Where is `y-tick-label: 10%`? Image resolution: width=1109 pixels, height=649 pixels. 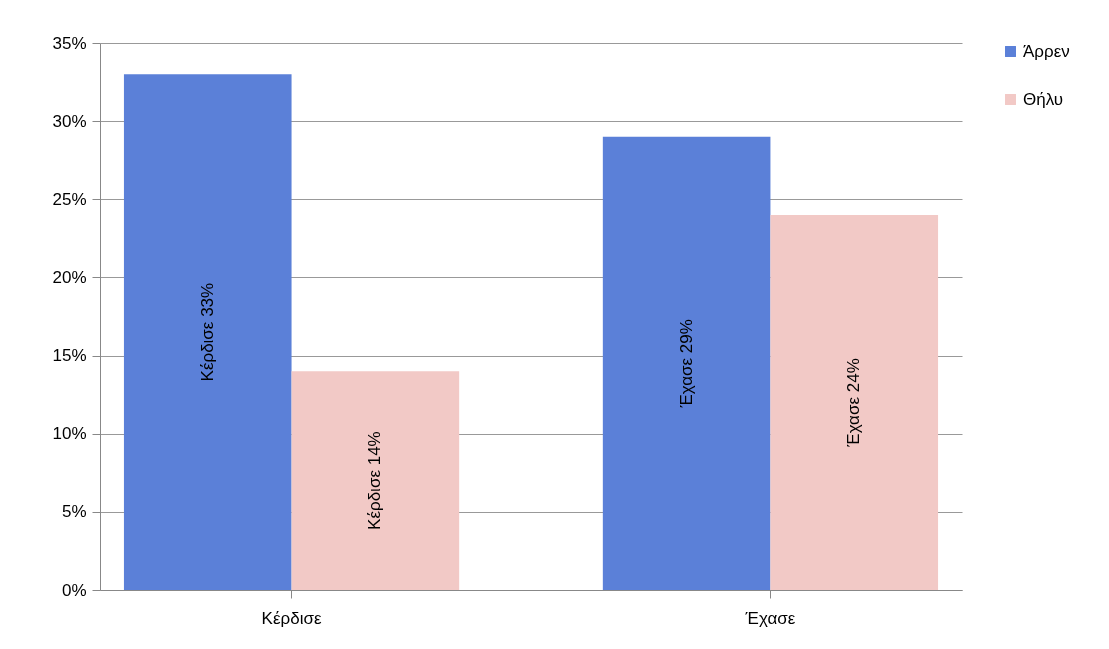 y-tick-label: 10% is located at coordinates (69, 434).